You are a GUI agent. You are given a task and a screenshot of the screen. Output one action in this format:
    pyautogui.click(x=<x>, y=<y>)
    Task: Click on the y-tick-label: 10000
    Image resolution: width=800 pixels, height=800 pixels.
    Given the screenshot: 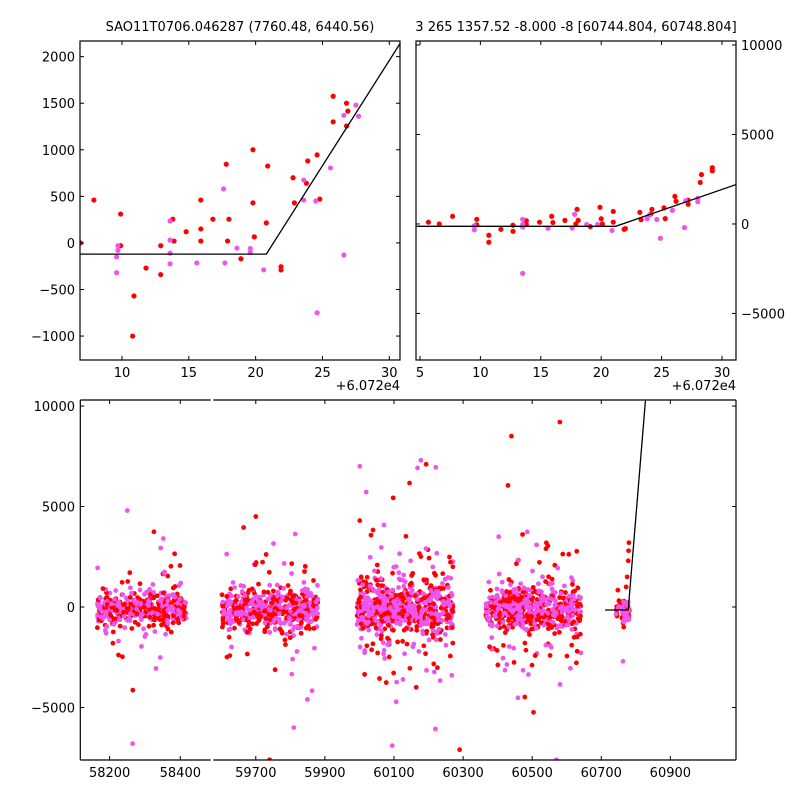 What is the action you would take?
    pyautogui.click(x=761, y=46)
    